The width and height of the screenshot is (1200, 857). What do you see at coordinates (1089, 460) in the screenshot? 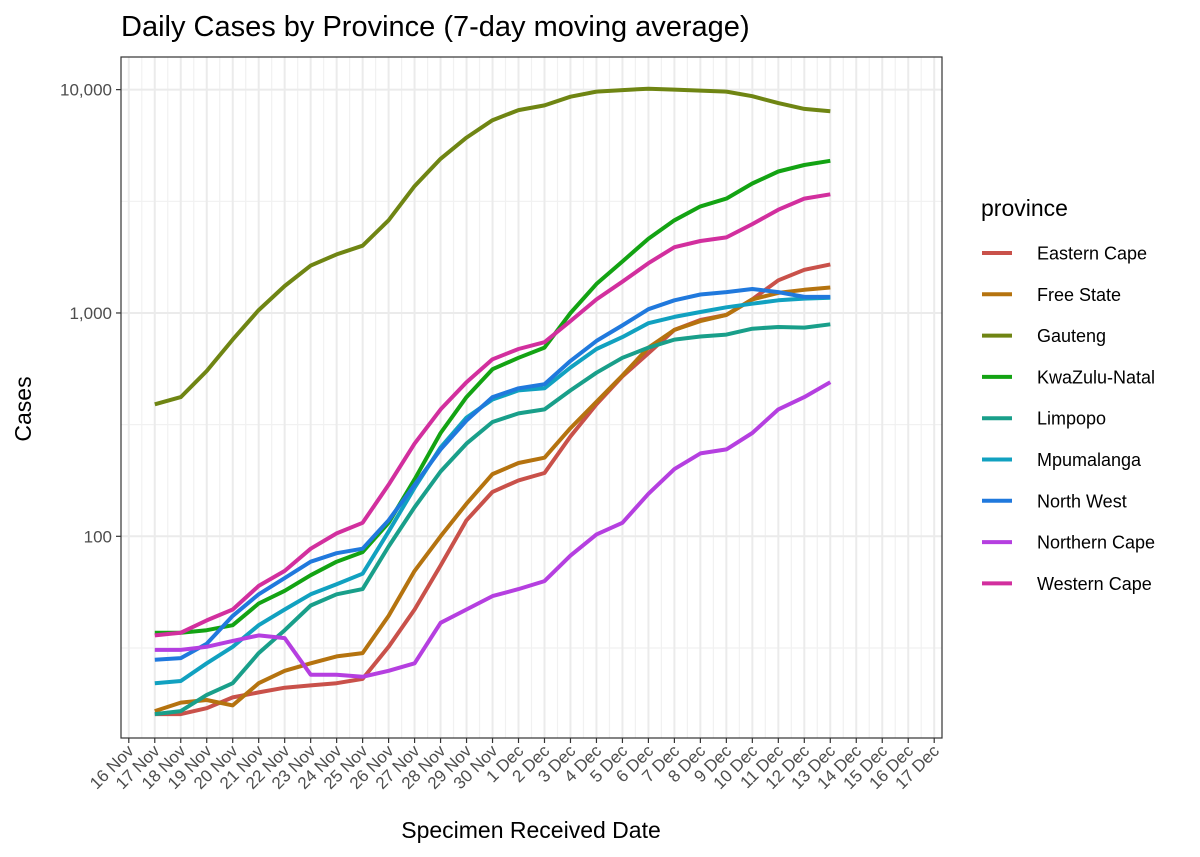
I see `legend-label: Mpumalanga` at bounding box center [1089, 460].